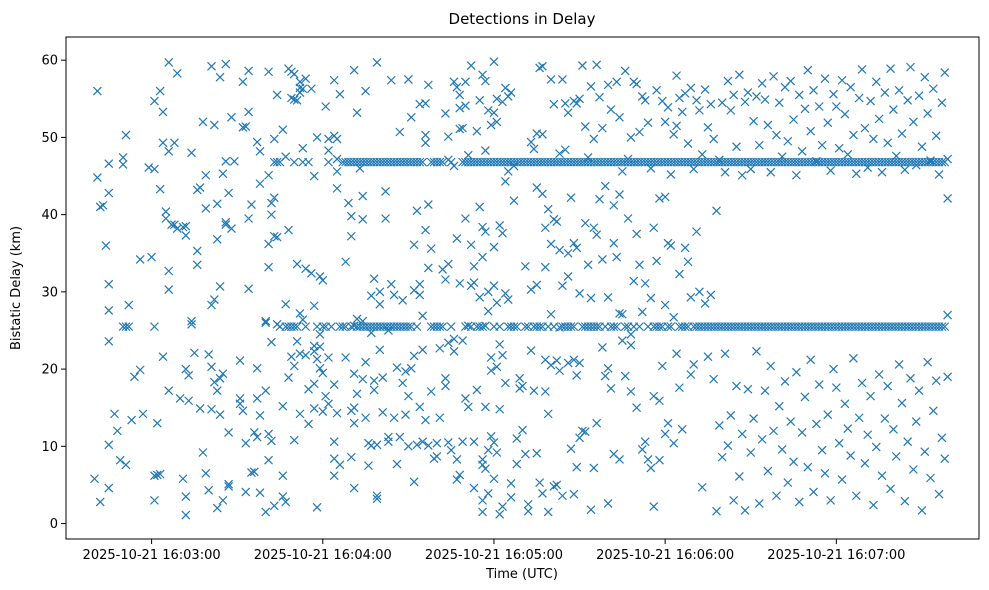 The width and height of the screenshot is (989, 590). I want to click on x-tick-label: 2025-10-21 16:04:00, so click(323, 555).